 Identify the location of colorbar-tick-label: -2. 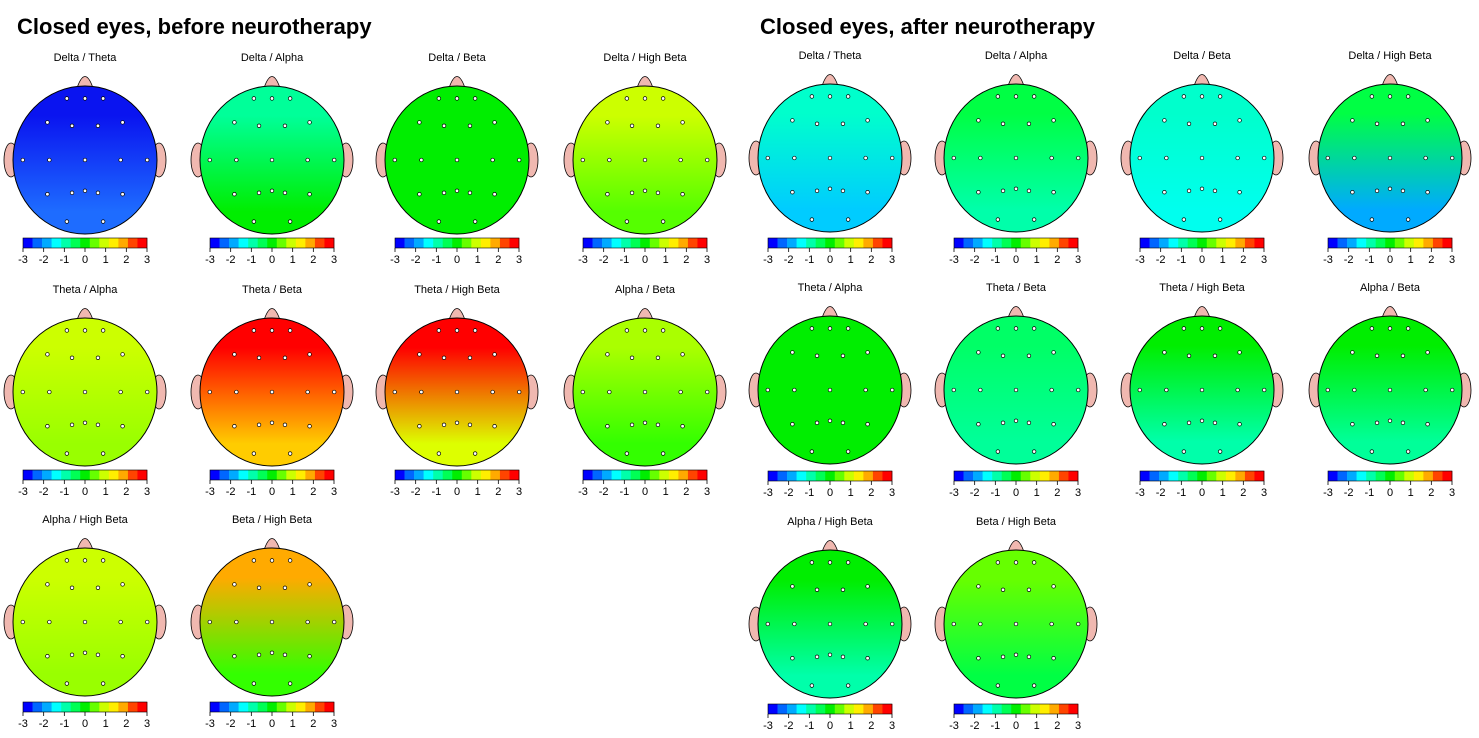
(1161, 493).